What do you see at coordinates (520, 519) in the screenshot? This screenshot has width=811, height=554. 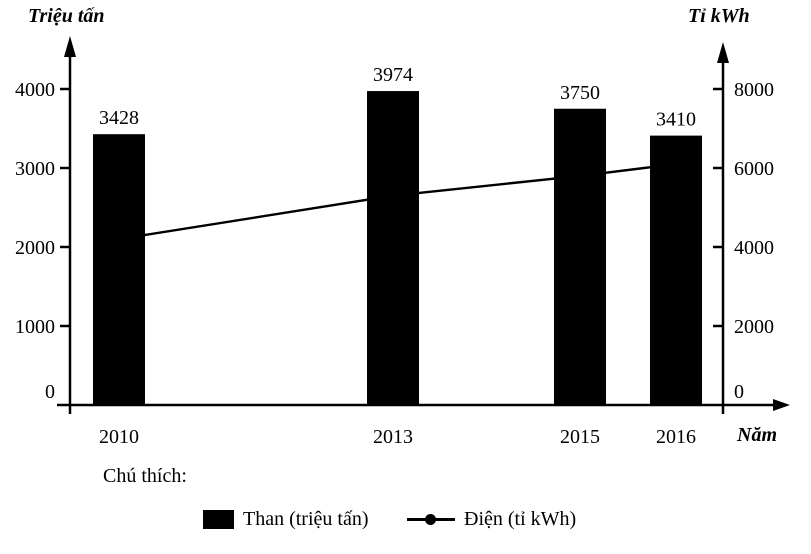 I see `legend-label-electricity: Điện (tỉ kWh)` at bounding box center [520, 519].